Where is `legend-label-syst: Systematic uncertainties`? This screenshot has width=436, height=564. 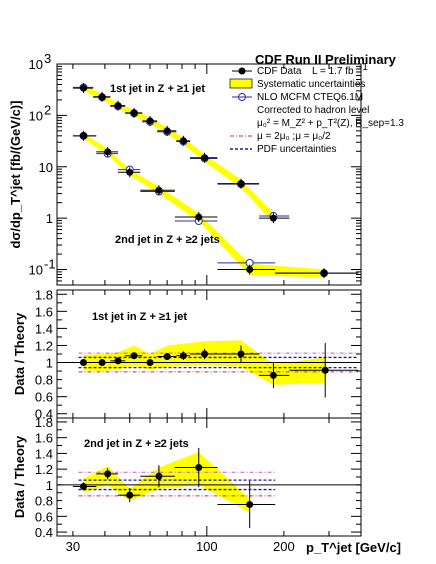 legend-label-syst: Systematic uncertainties is located at coordinates (311, 84).